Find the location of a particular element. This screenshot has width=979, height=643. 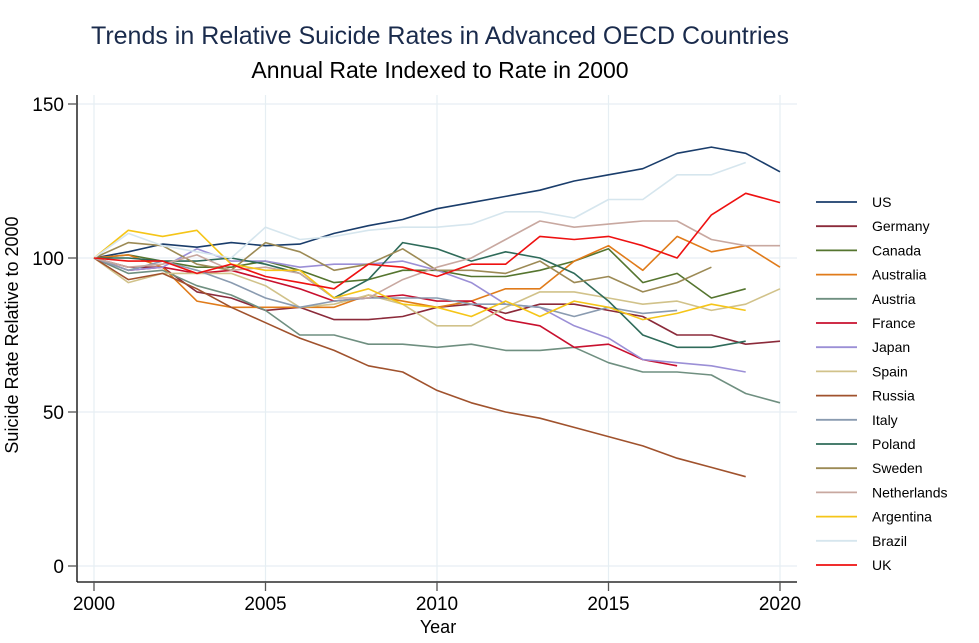

series-line-netherlands is located at coordinates (436, 259).